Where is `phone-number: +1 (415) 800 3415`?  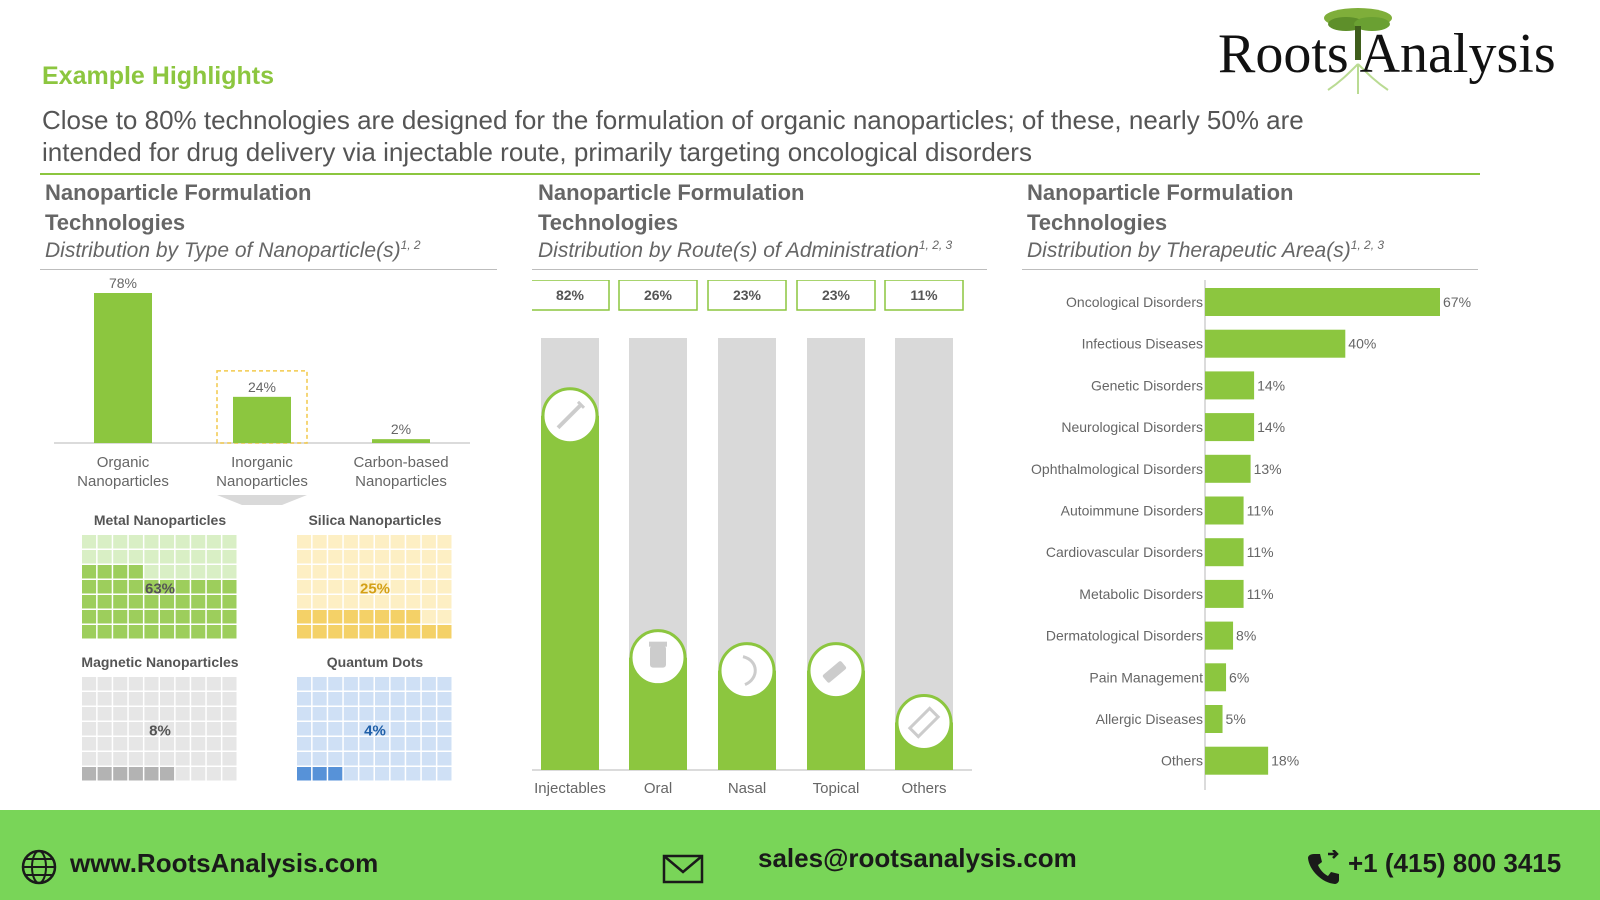
phone-number: +1 (415) 800 3415 is located at coordinates (1455, 863).